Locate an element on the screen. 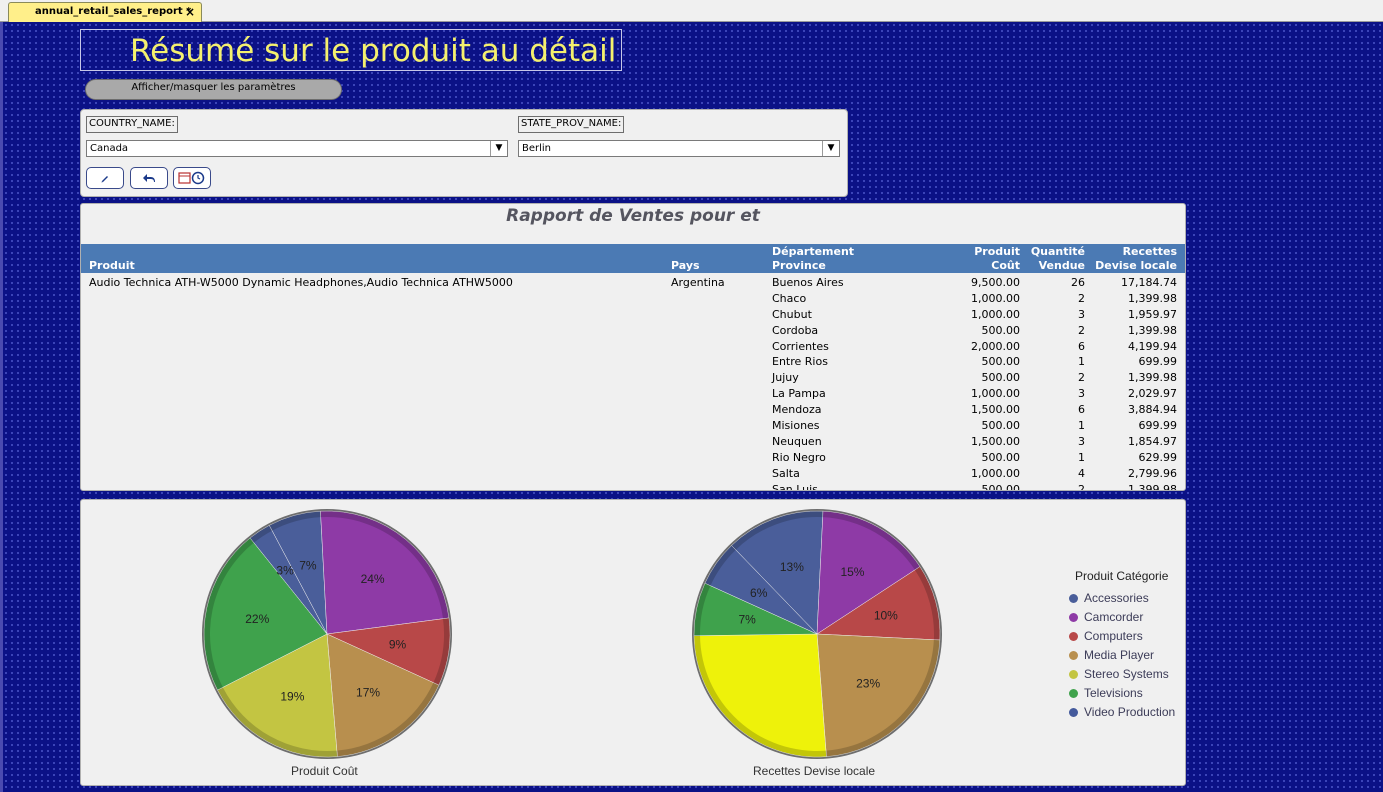  table-row: Entre Rios 500.00 1 699.99 is located at coordinates (633, 363).